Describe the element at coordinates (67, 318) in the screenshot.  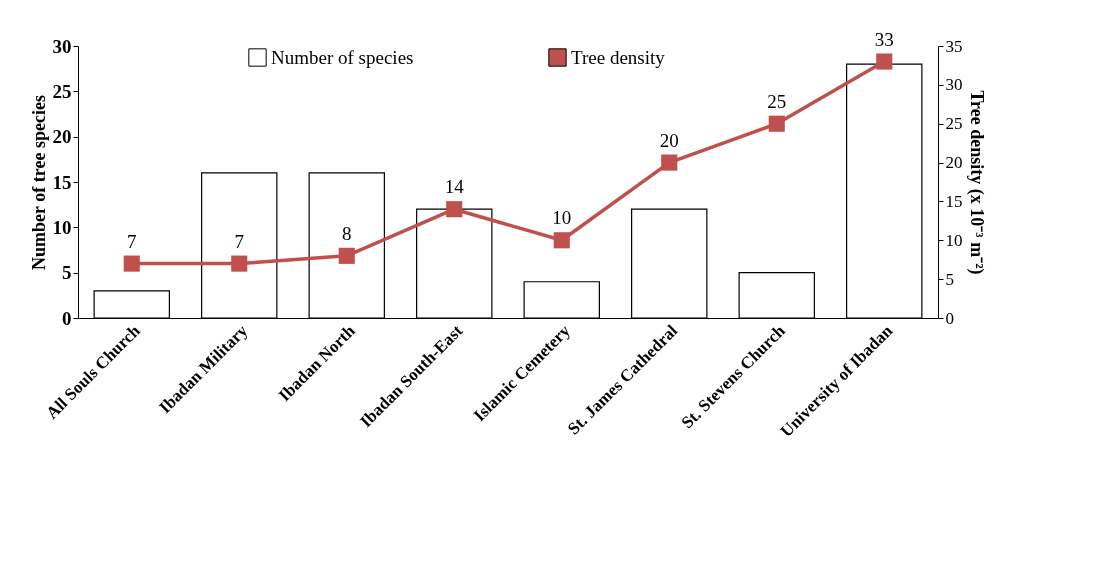
I see `y-tick-label: 0` at that location.